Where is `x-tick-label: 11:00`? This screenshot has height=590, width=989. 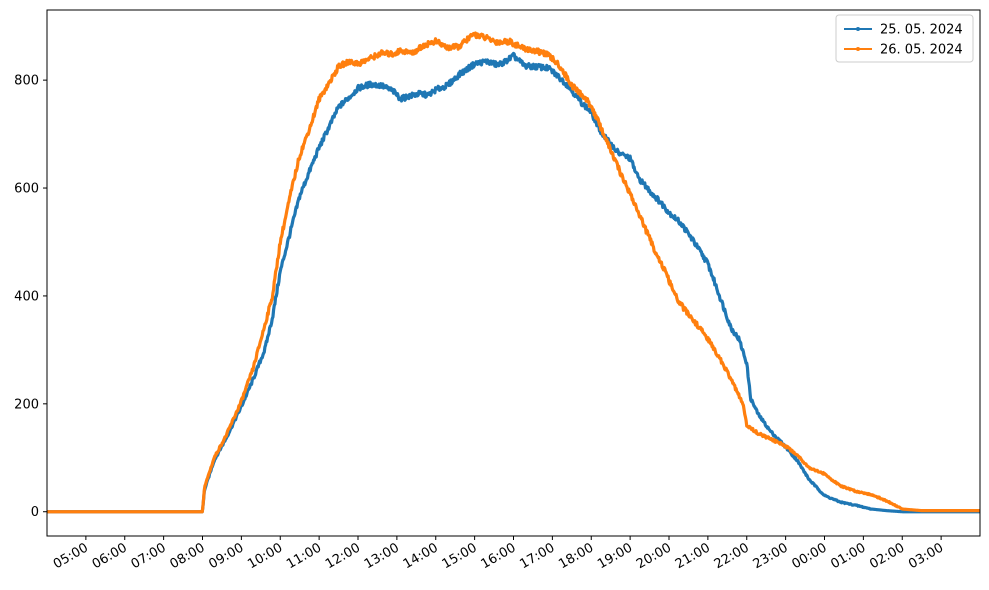
x-tick-label: 11:00 is located at coordinates (304, 556).